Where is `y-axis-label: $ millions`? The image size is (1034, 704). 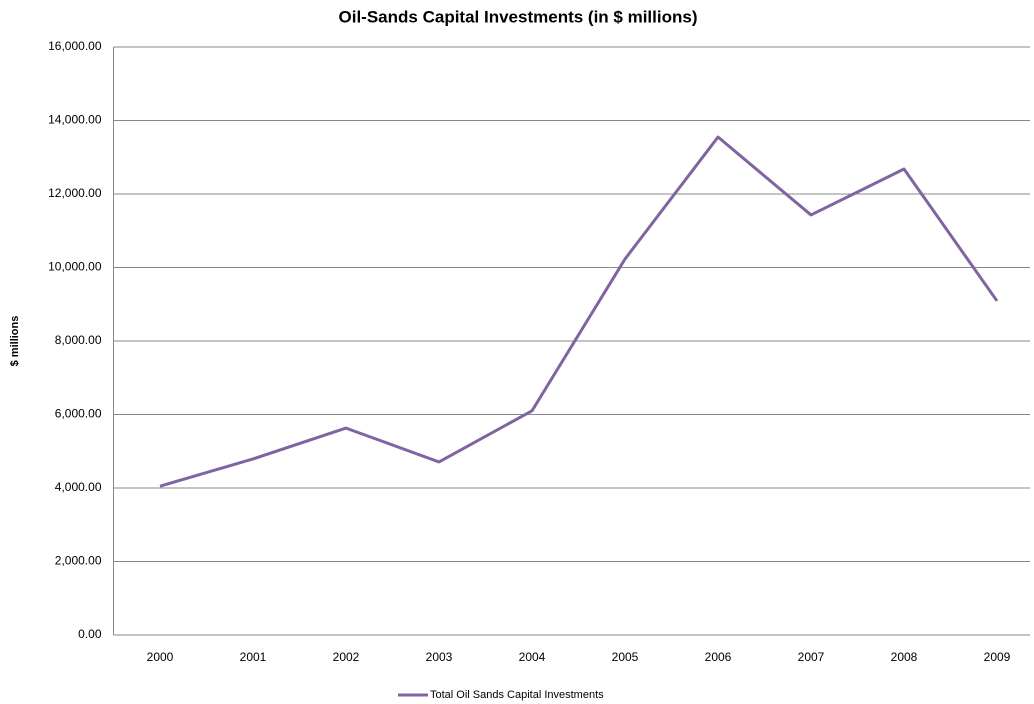
y-axis-label: $ millions is located at coordinates (15, 341).